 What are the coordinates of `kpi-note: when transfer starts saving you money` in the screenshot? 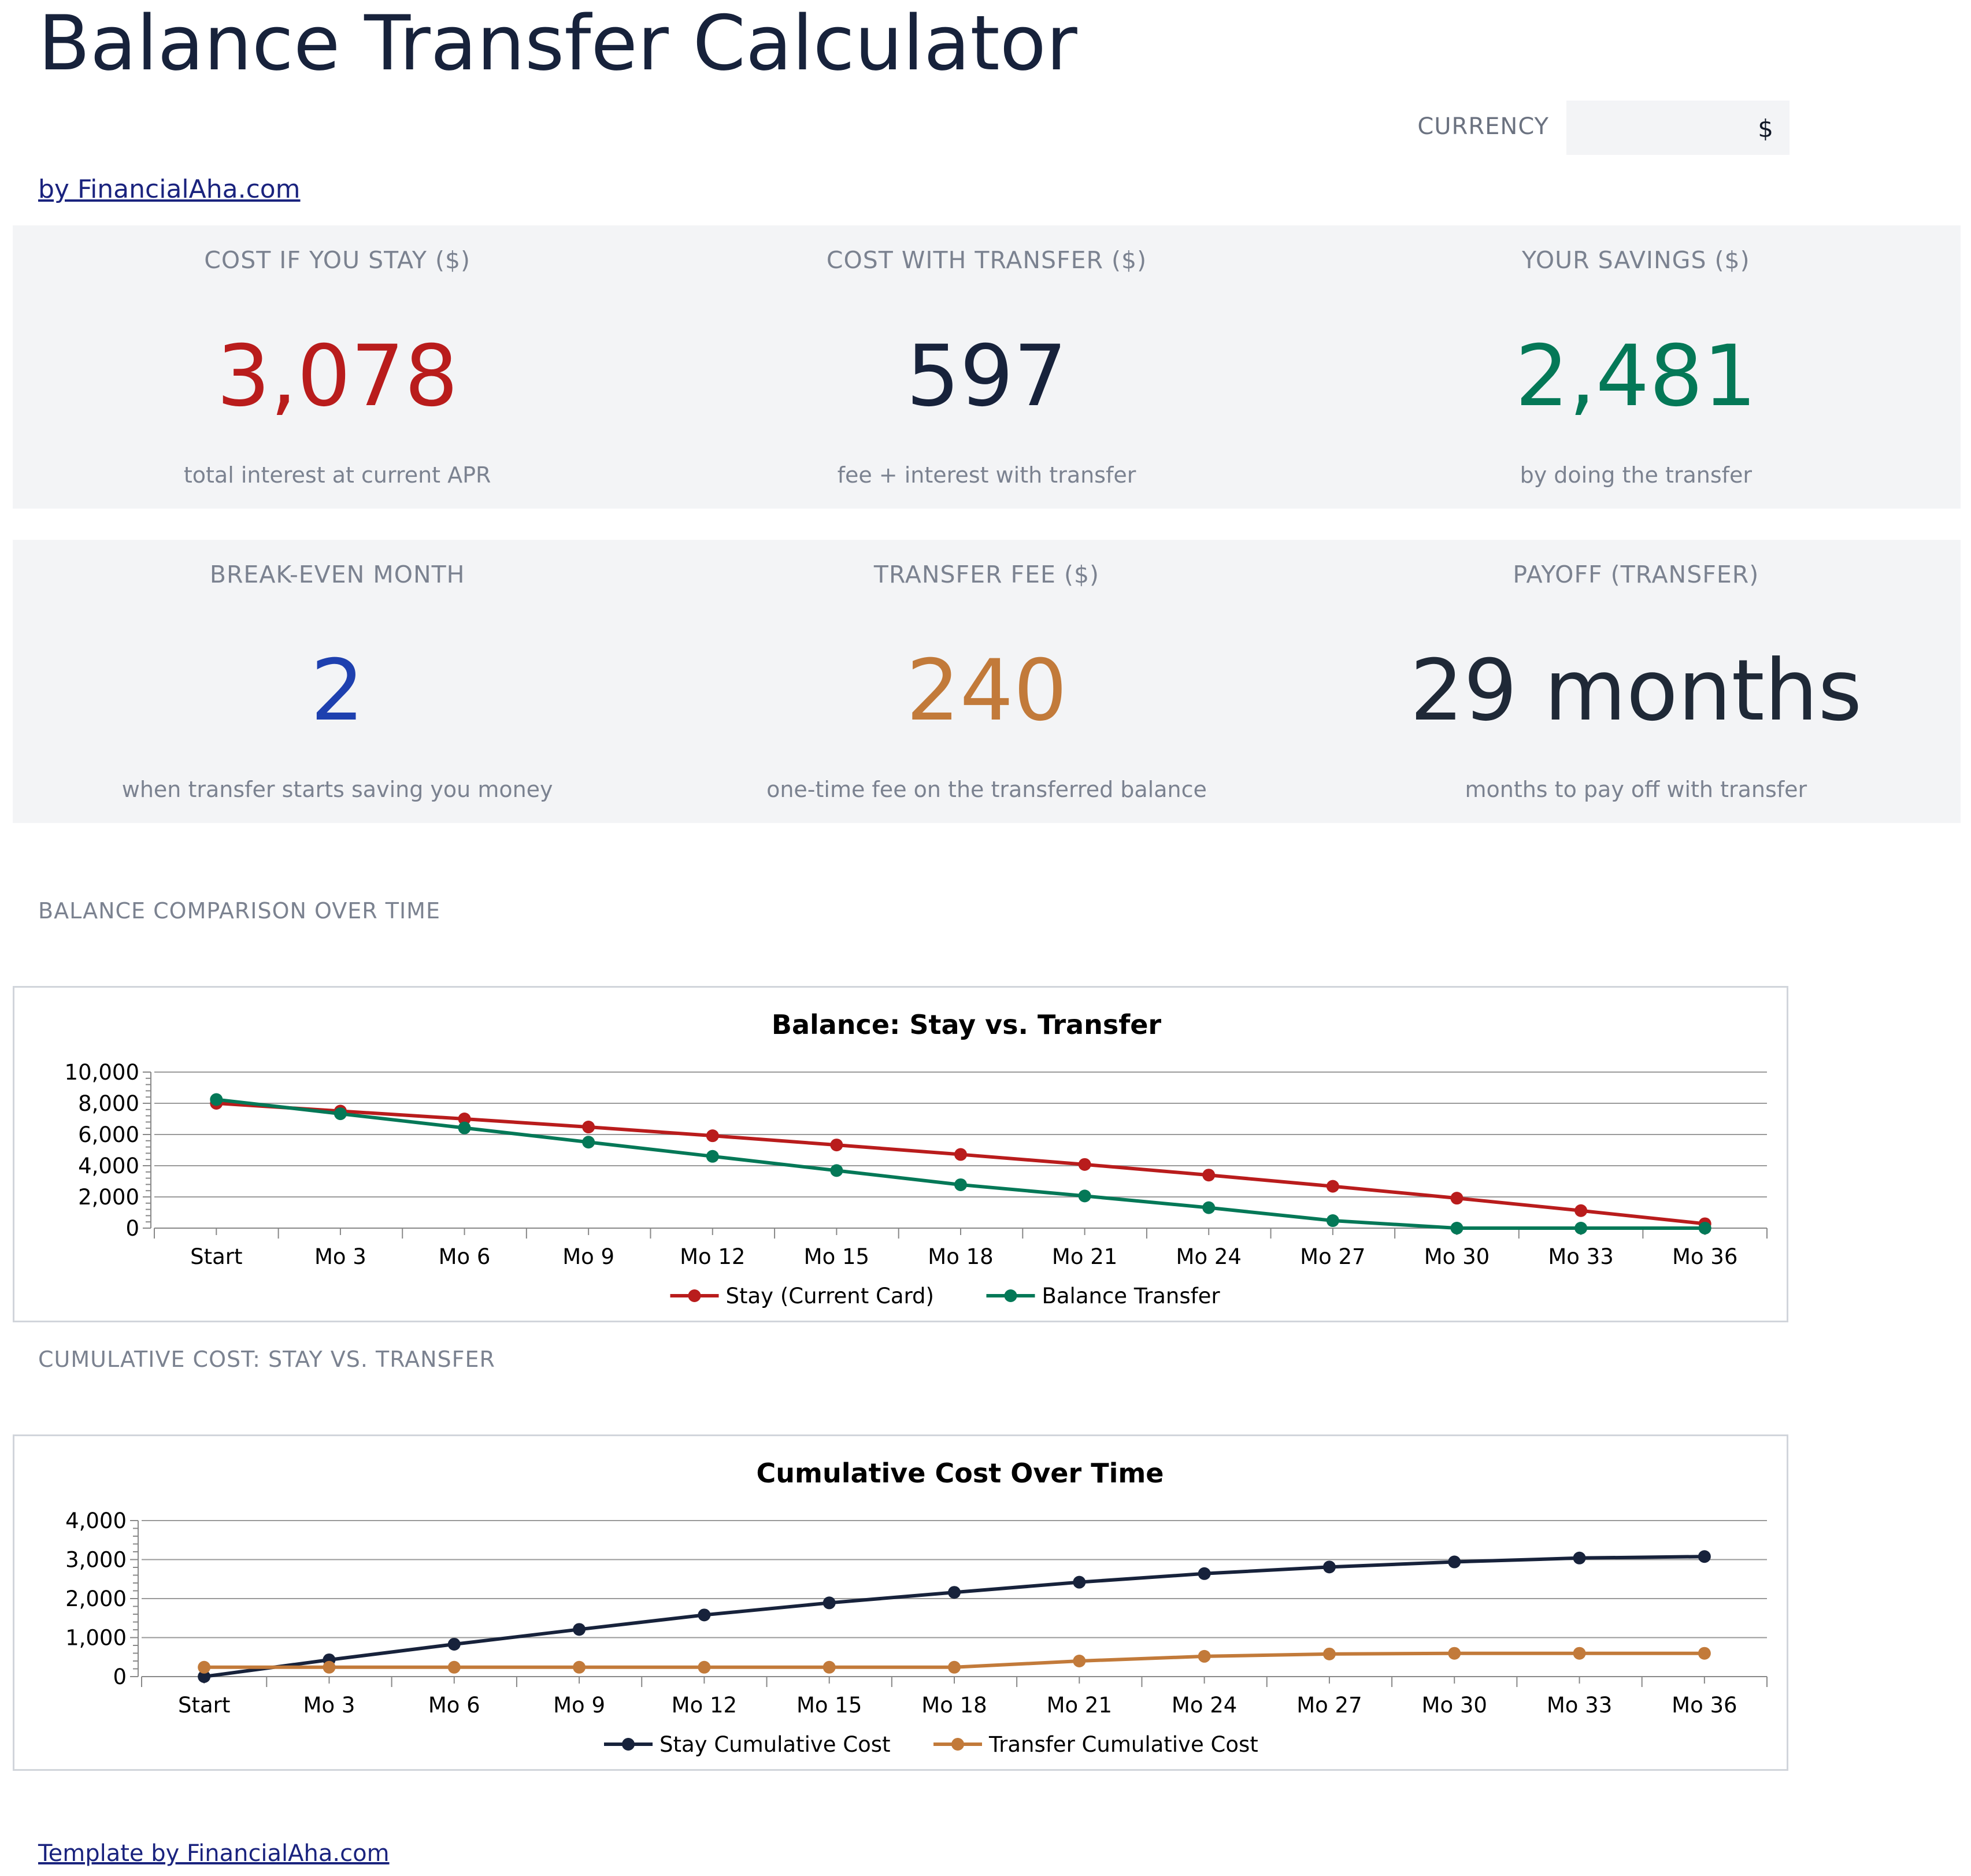 It's located at (337, 789).